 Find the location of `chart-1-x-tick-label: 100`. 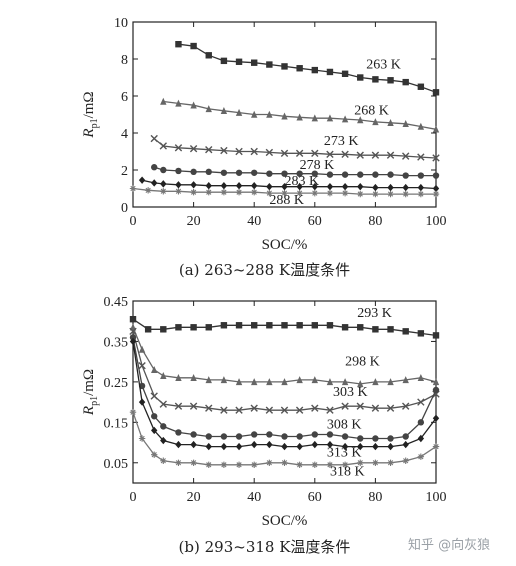

chart-1-x-tick-label: 100 is located at coordinates (436, 221).